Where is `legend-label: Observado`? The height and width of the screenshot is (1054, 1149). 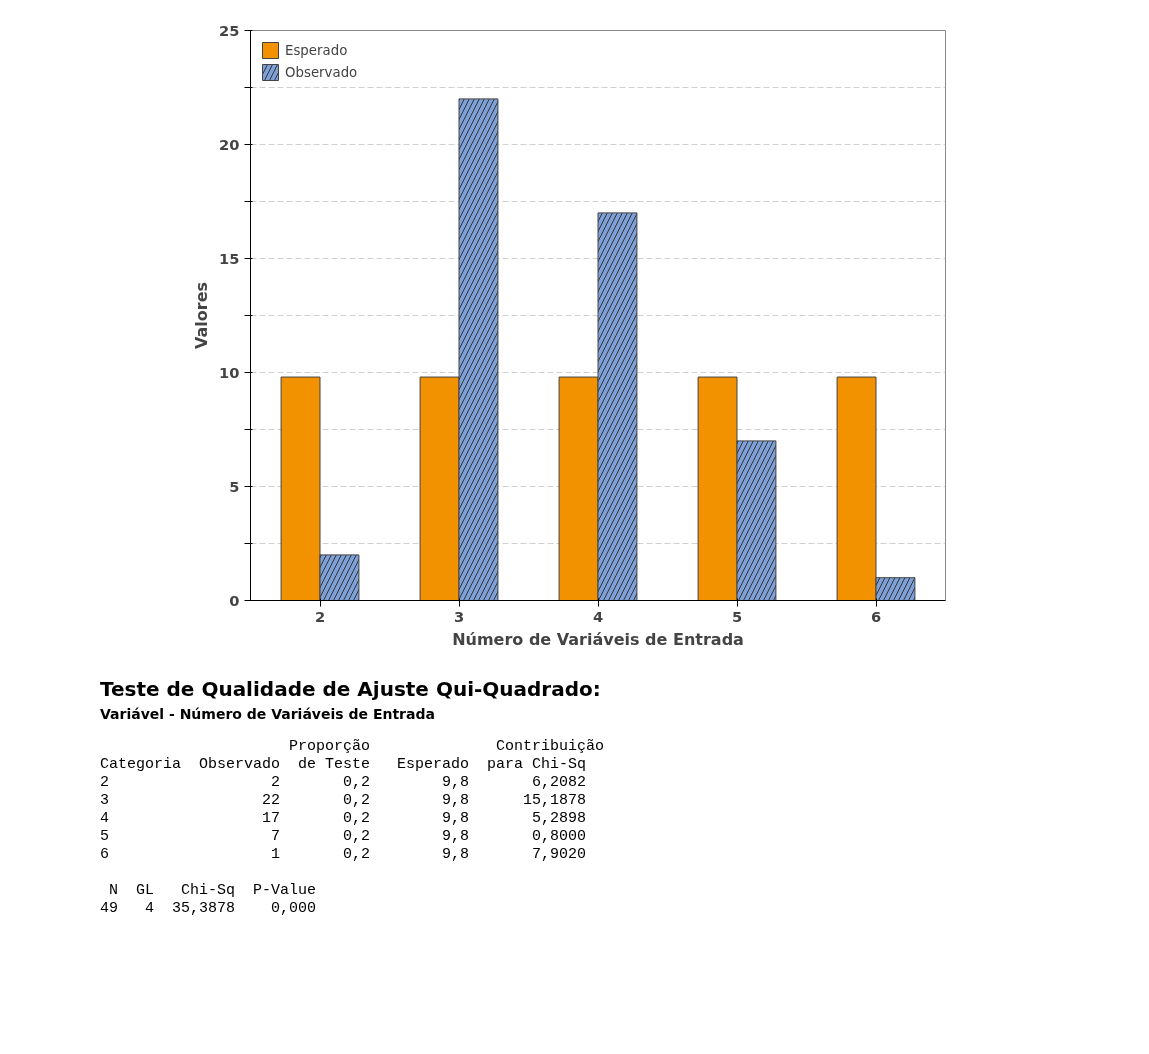
legend-label: Observado is located at coordinates (321, 72).